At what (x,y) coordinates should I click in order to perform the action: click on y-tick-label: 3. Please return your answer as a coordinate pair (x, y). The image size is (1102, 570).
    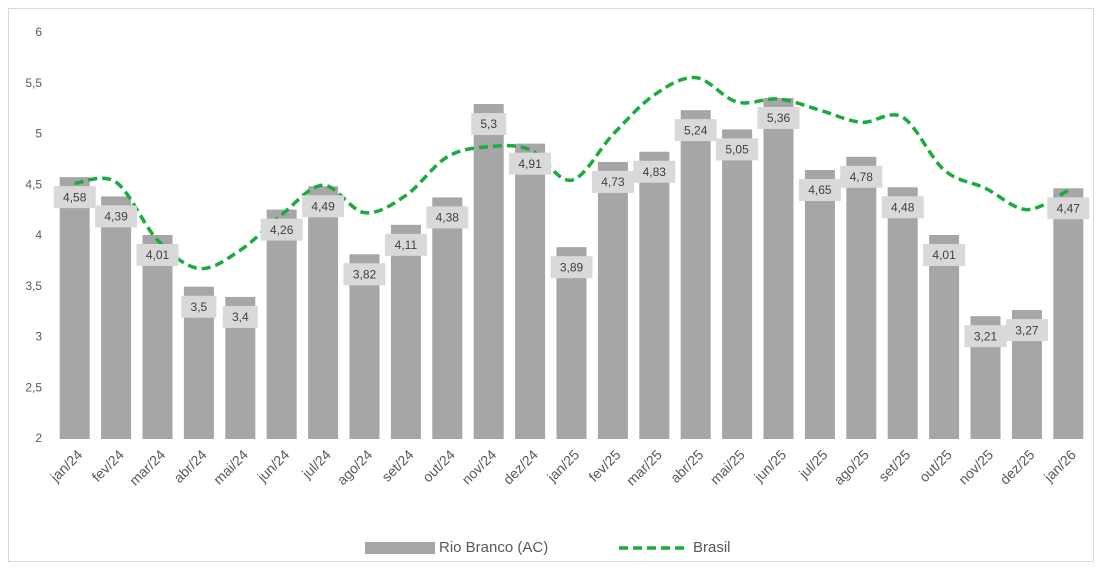
    Looking at the image, I should click on (38, 337).